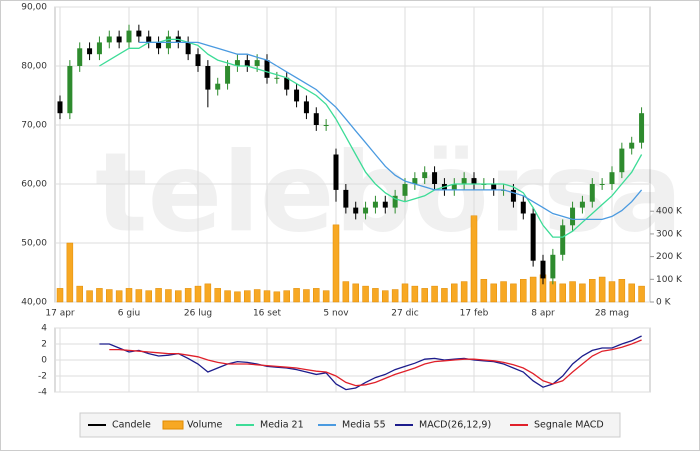 Image resolution: width=700 pixels, height=451 pixels. I want to click on x-tick-label: 27 dic, so click(405, 314).